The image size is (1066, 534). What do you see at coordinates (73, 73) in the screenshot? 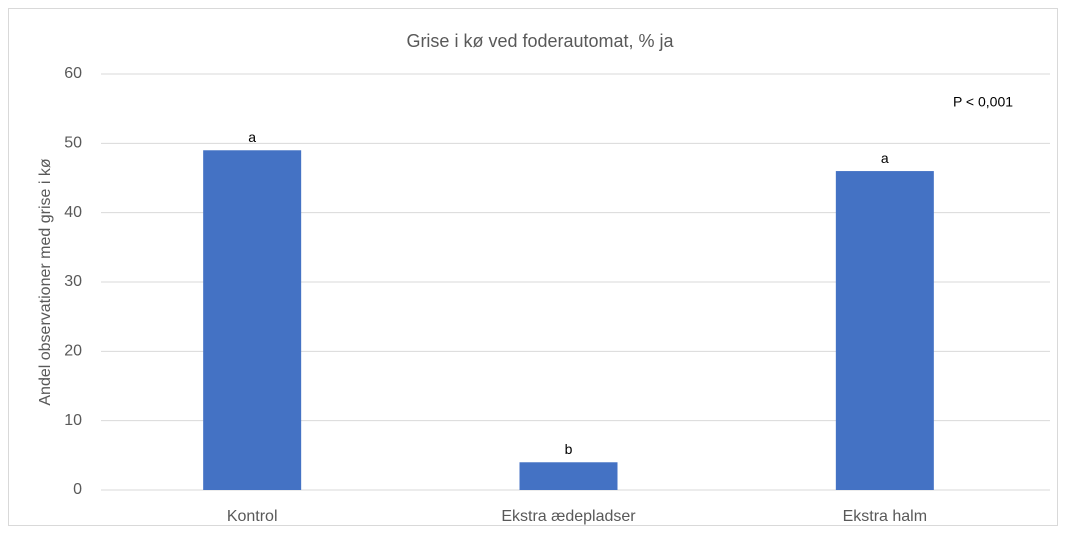
I see `y-tick-label: 60` at bounding box center [73, 73].